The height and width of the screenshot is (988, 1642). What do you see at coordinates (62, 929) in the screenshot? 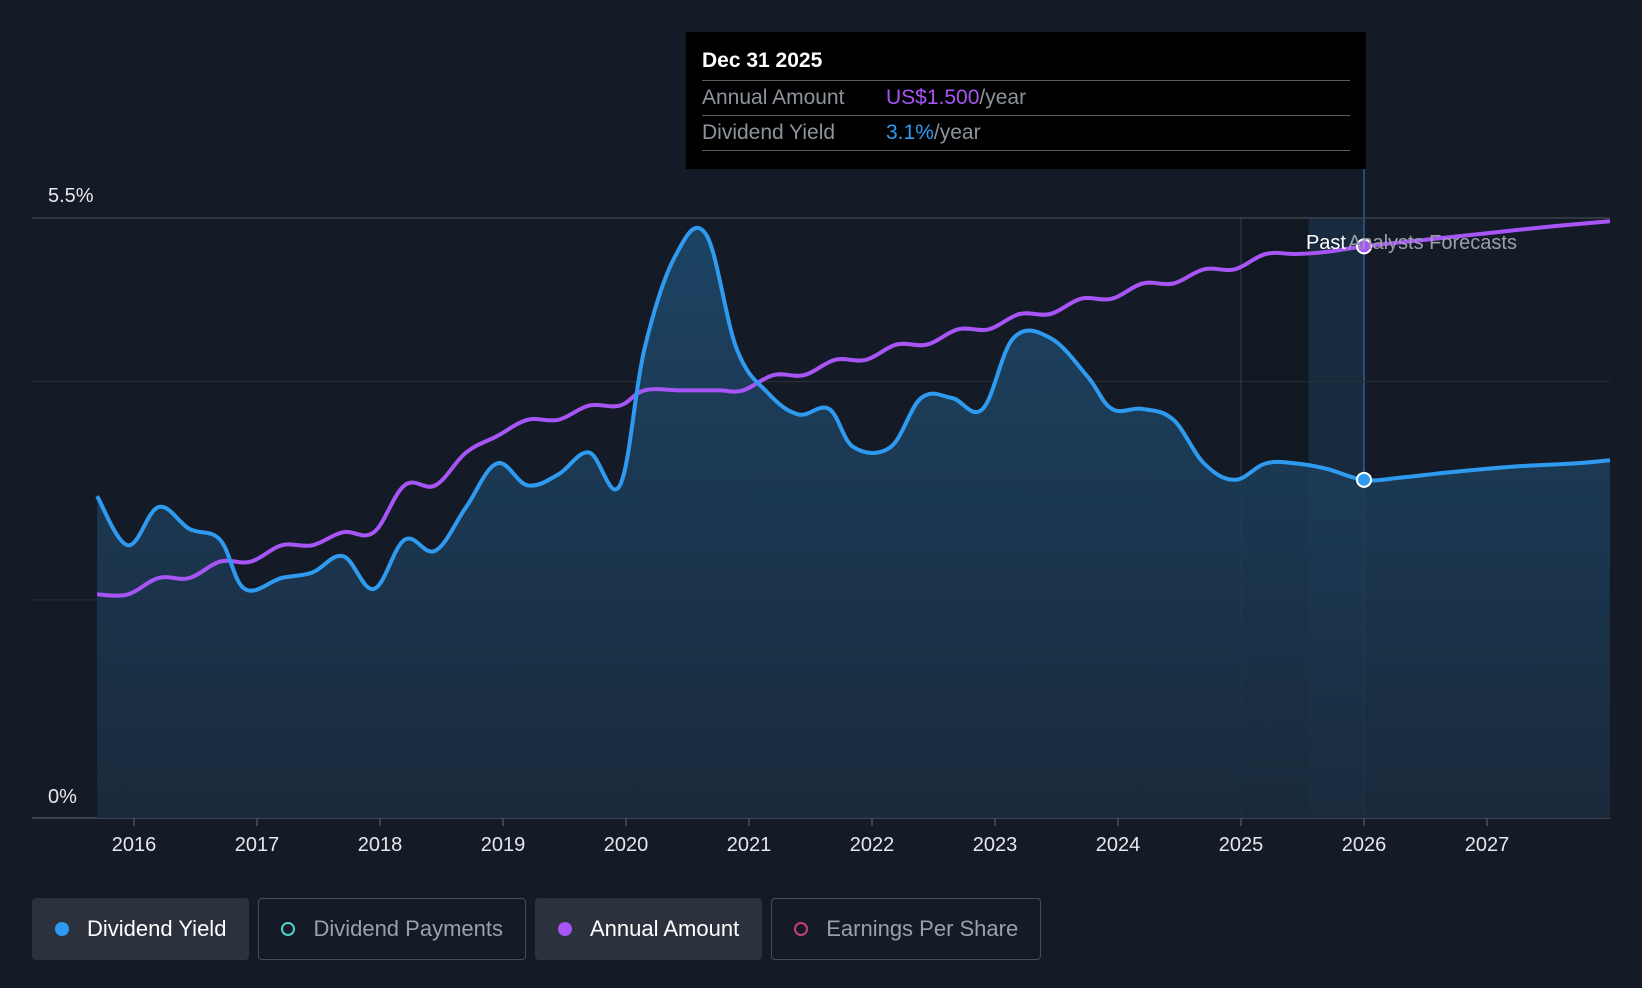
I see `dividend-yield-dot-icon` at bounding box center [62, 929].